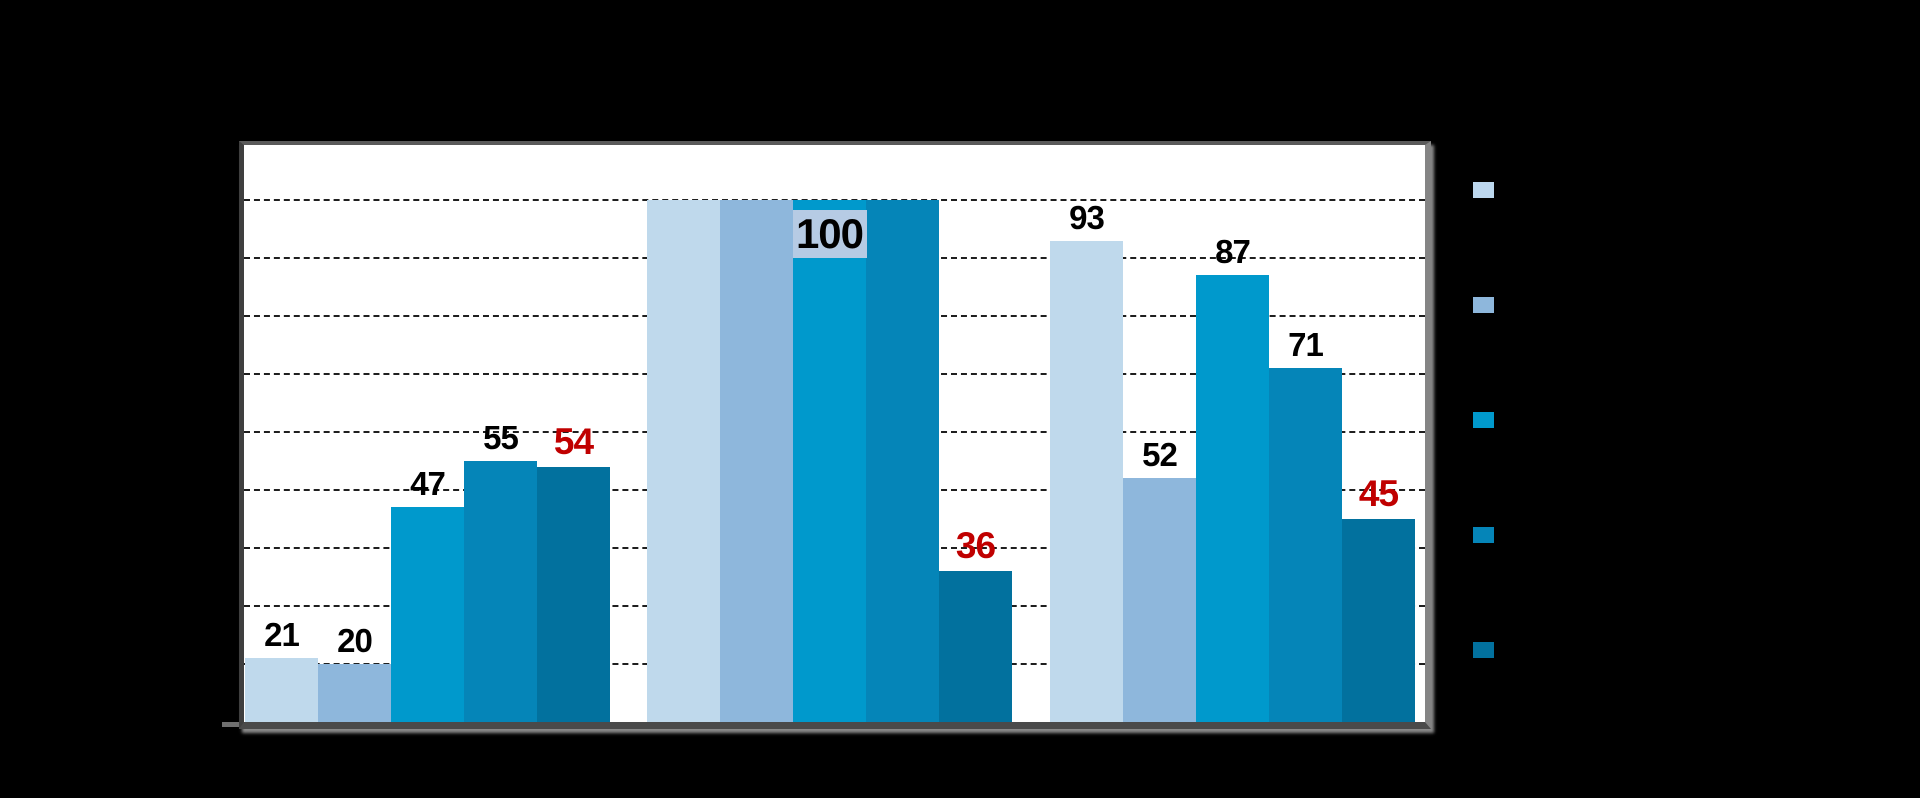 Image resolution: width=1920 pixels, height=798 pixels. What do you see at coordinates (1086, 481) in the screenshot?
I see `bar-series-1-group3` at bounding box center [1086, 481].